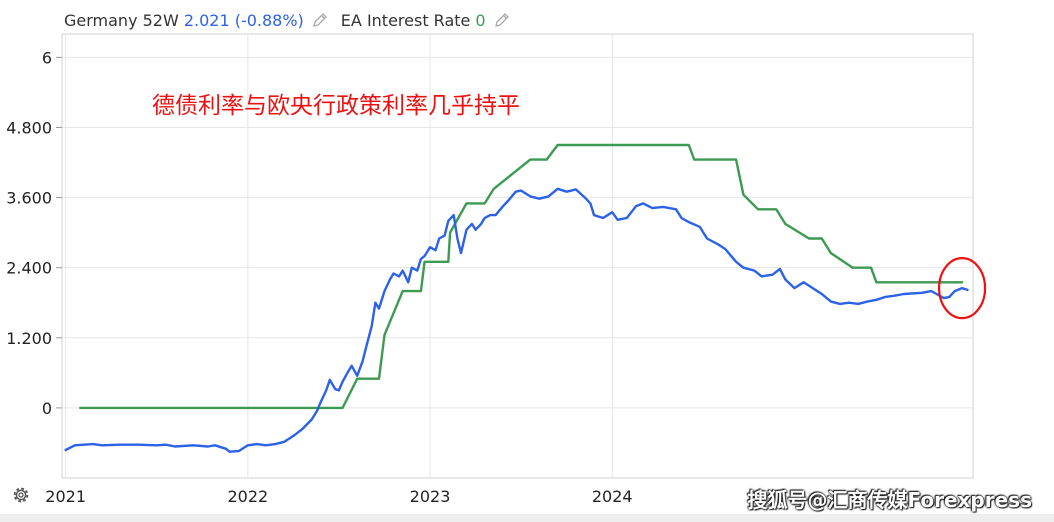  I want to click on legend-value: 2.021 (-0.88%), so click(243, 20).